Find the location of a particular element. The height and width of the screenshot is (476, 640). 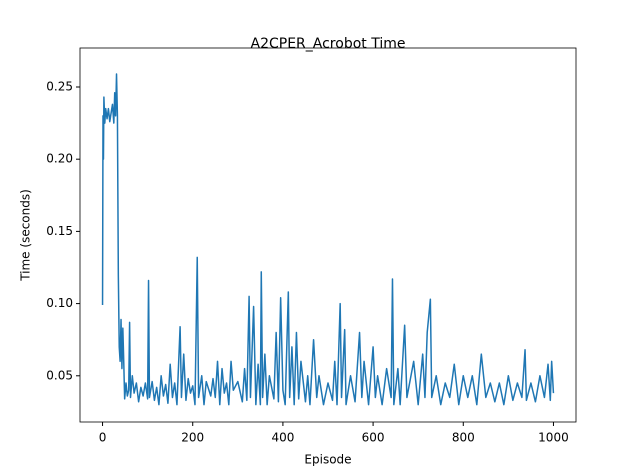

x-tick-label: 600 is located at coordinates (373, 438).